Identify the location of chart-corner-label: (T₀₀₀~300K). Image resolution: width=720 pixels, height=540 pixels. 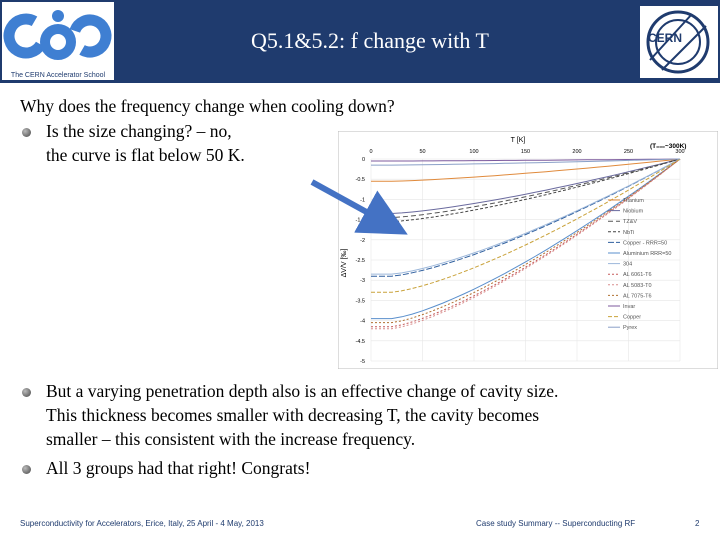
(668, 146).